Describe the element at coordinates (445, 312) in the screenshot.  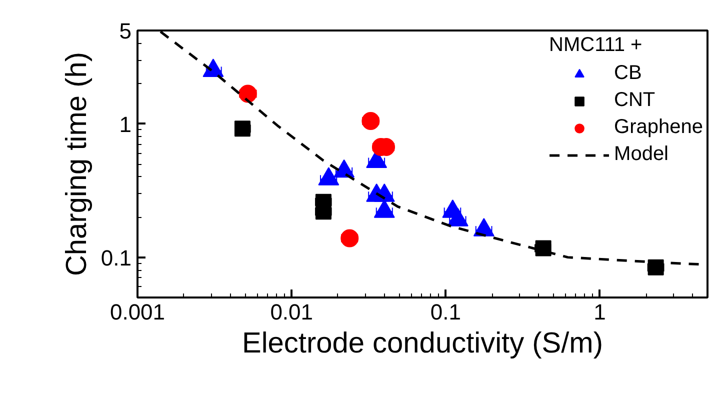
I see `x-tick-label: 0.1` at that location.